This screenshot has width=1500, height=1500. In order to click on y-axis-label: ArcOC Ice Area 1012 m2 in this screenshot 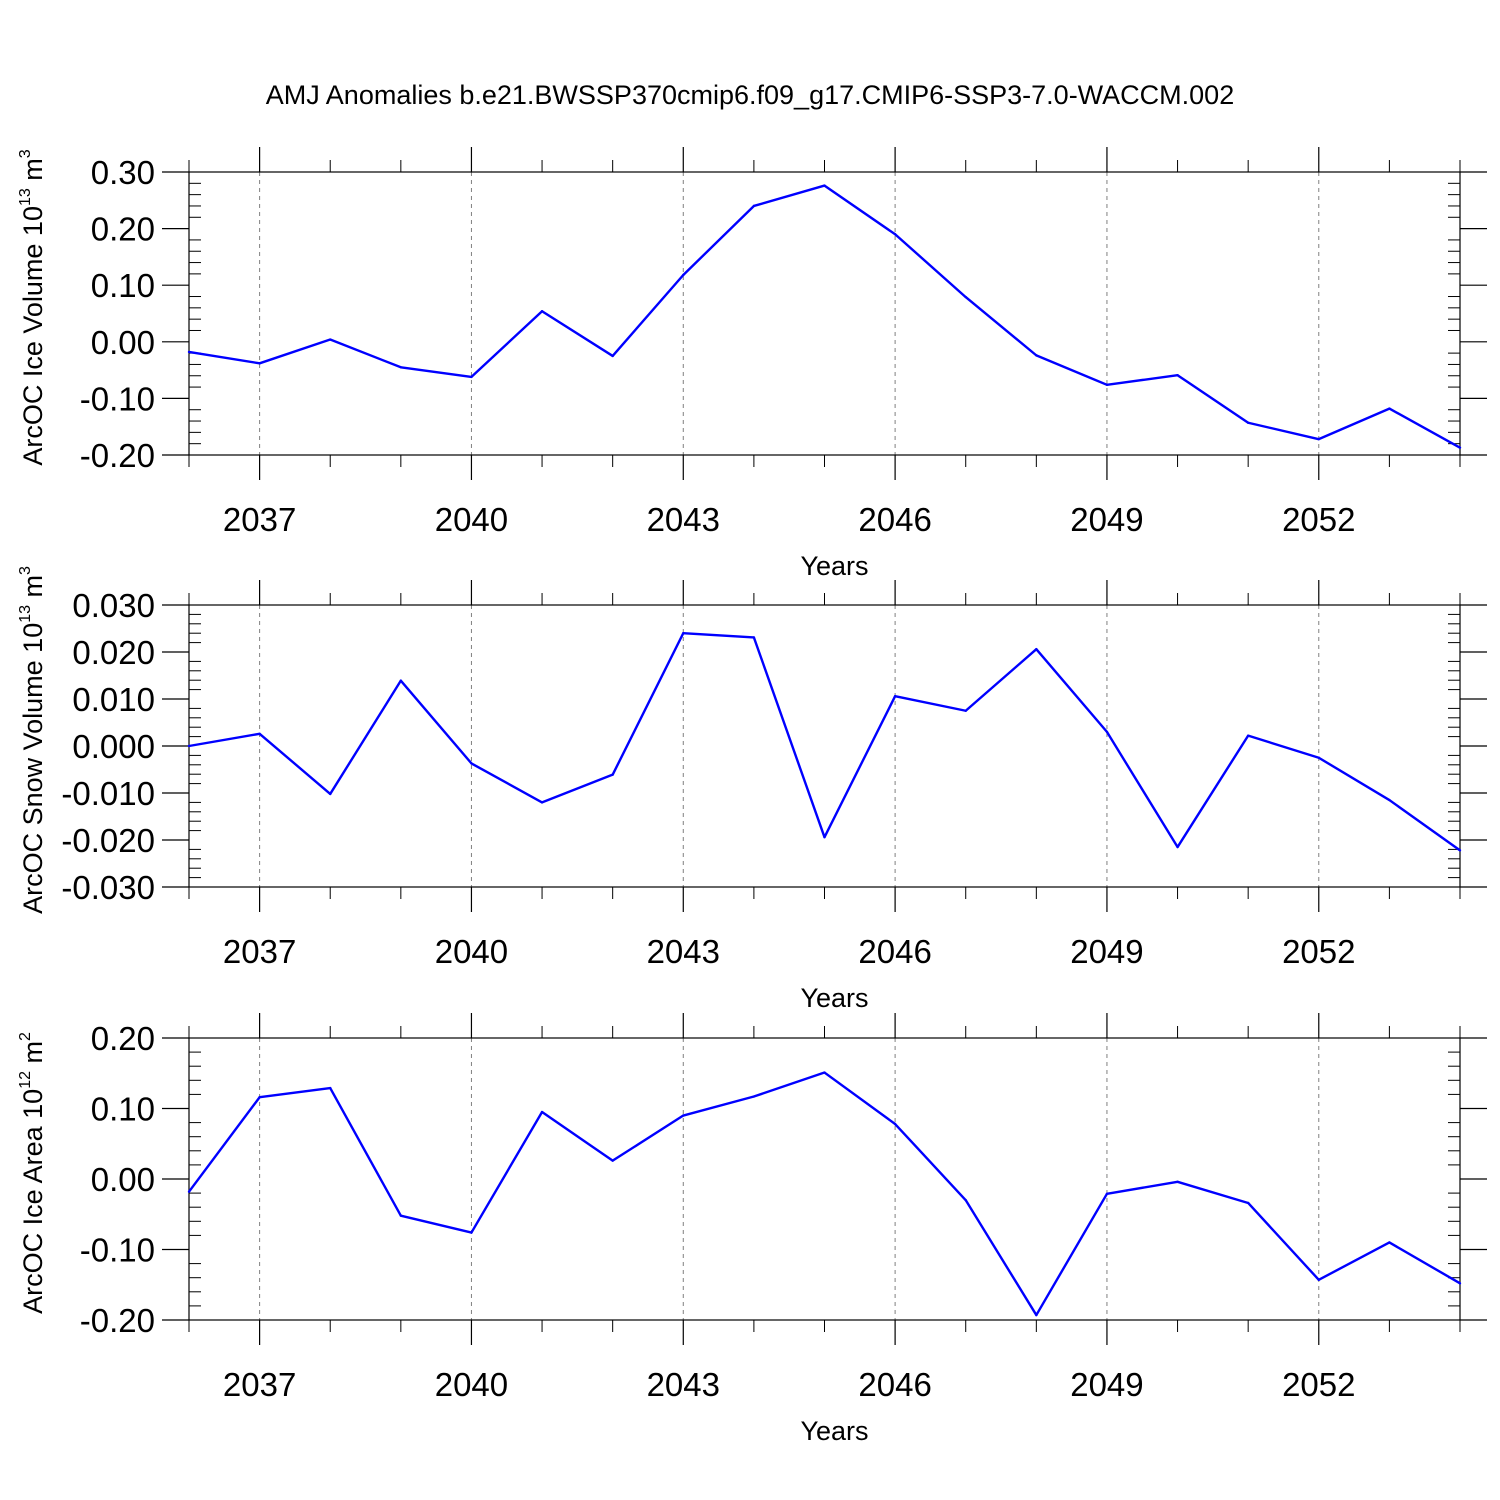, I will do `click(32, 1173)`.